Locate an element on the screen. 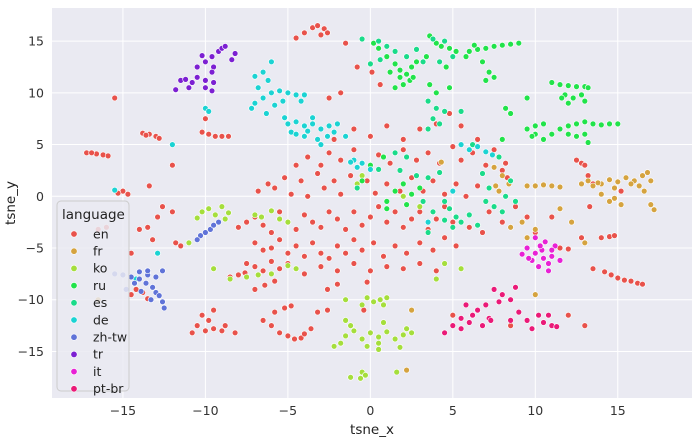 Image resolution: width=700 pixels, height=446 pixels. legend-label: tr is located at coordinates (98, 354).